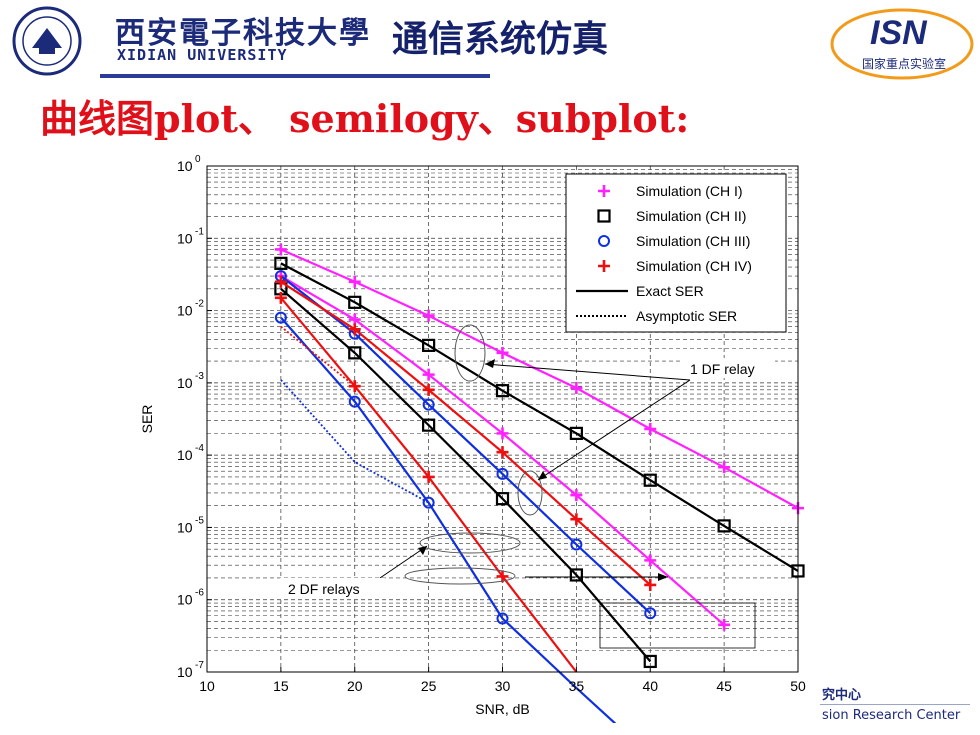  What do you see at coordinates (502, 709) in the screenshot?
I see `x-axis-label: SNR, dB` at bounding box center [502, 709].